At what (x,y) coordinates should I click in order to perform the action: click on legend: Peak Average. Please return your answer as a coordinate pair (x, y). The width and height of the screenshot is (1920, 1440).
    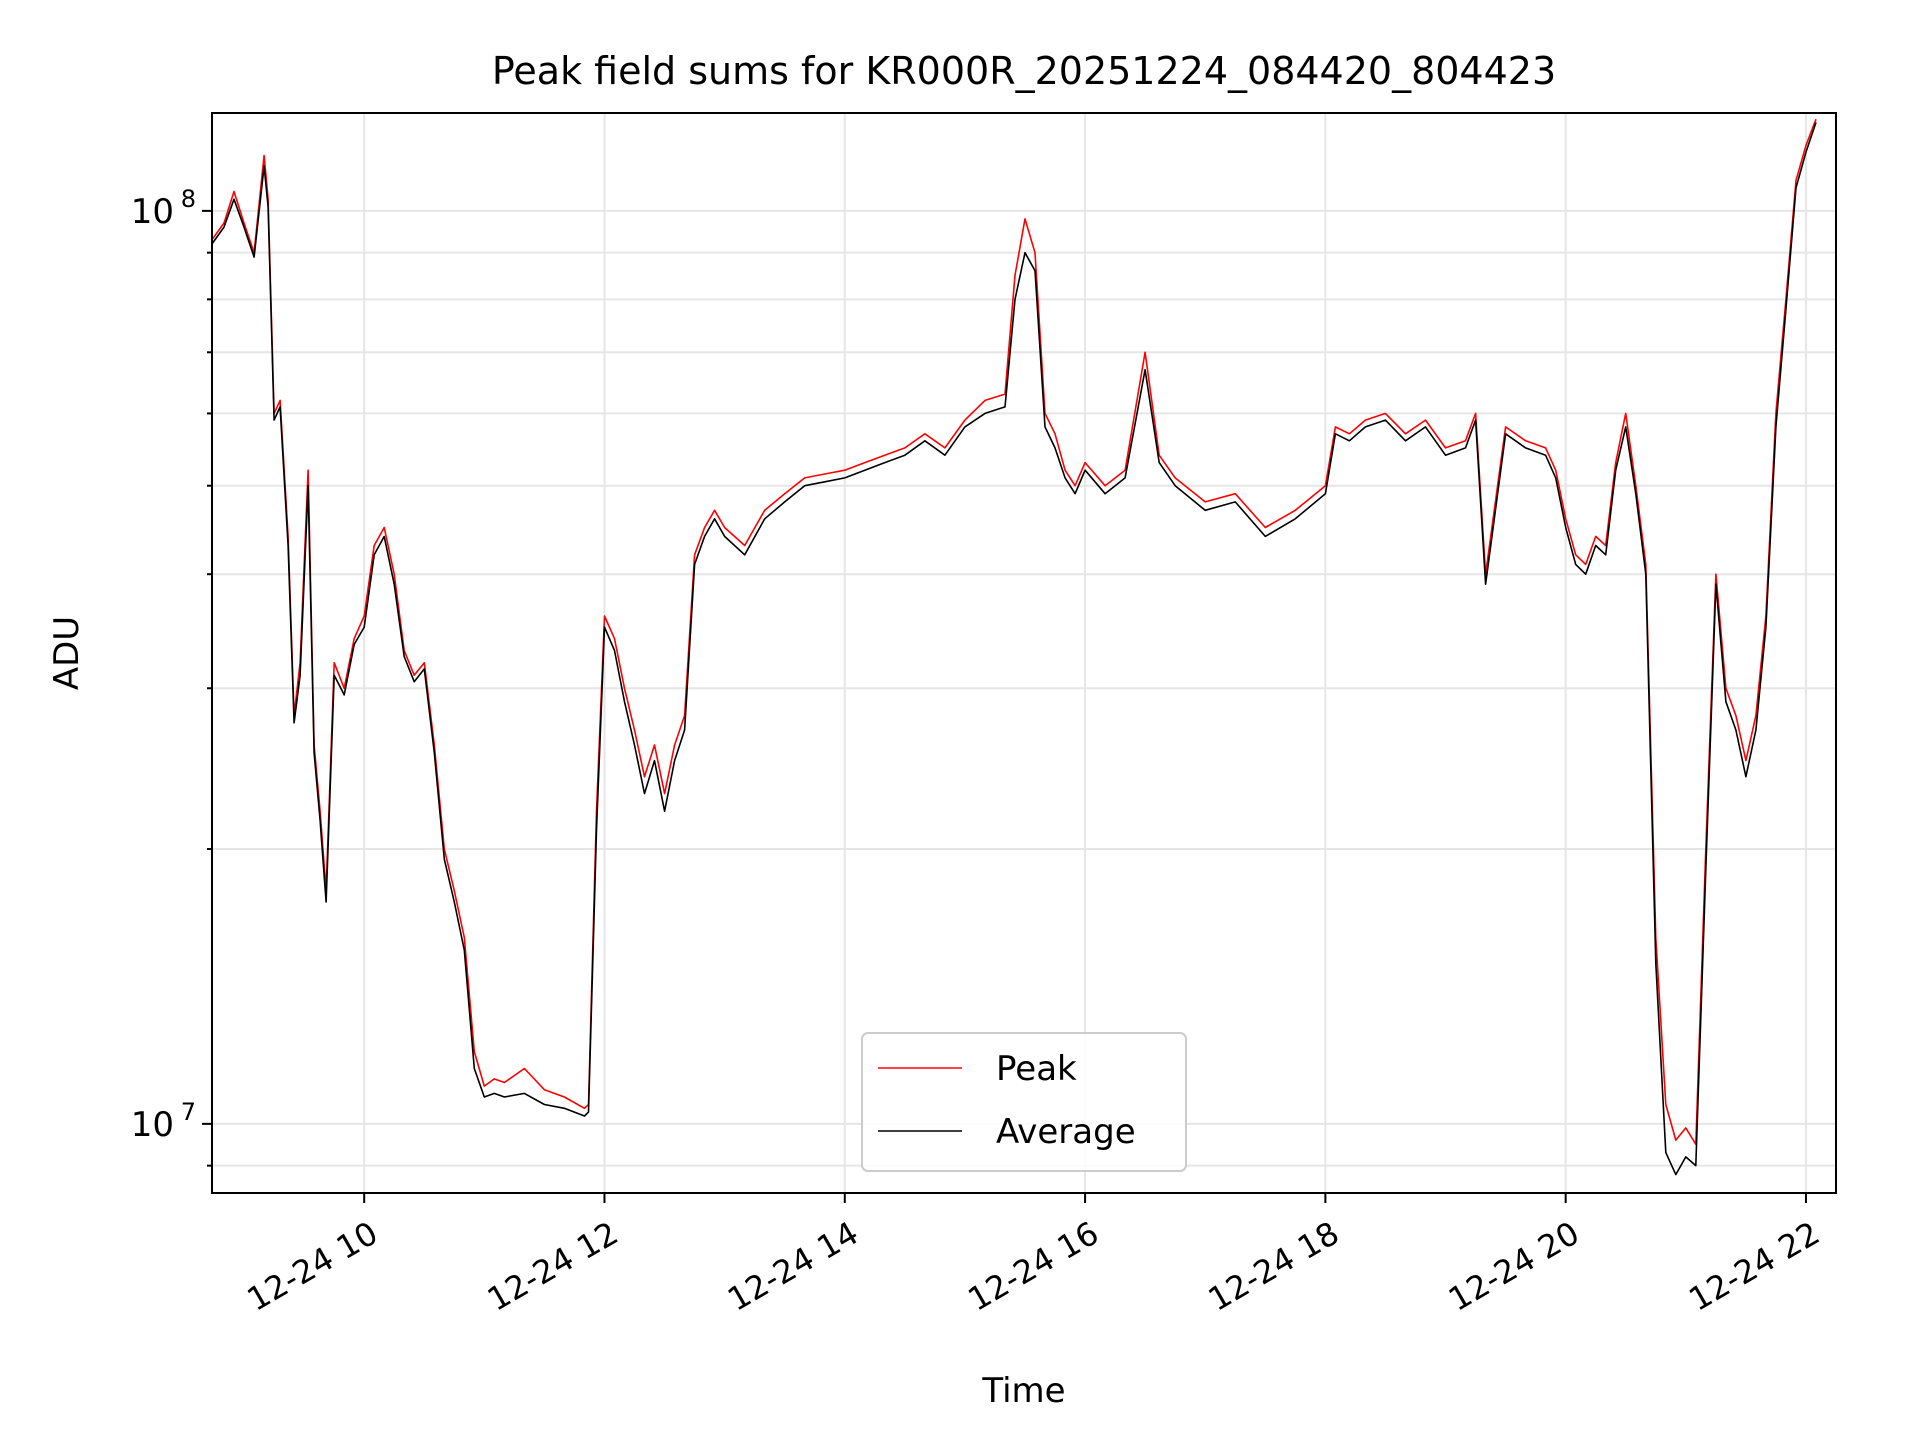
    Looking at the image, I should click on (1024, 1102).